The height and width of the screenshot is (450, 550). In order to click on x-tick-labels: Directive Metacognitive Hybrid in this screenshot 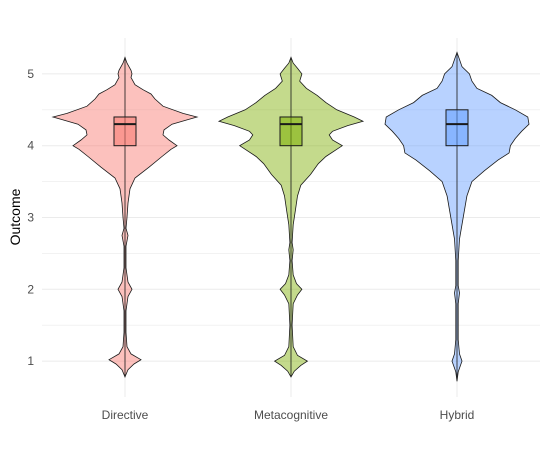, I will do `click(288, 415)`.